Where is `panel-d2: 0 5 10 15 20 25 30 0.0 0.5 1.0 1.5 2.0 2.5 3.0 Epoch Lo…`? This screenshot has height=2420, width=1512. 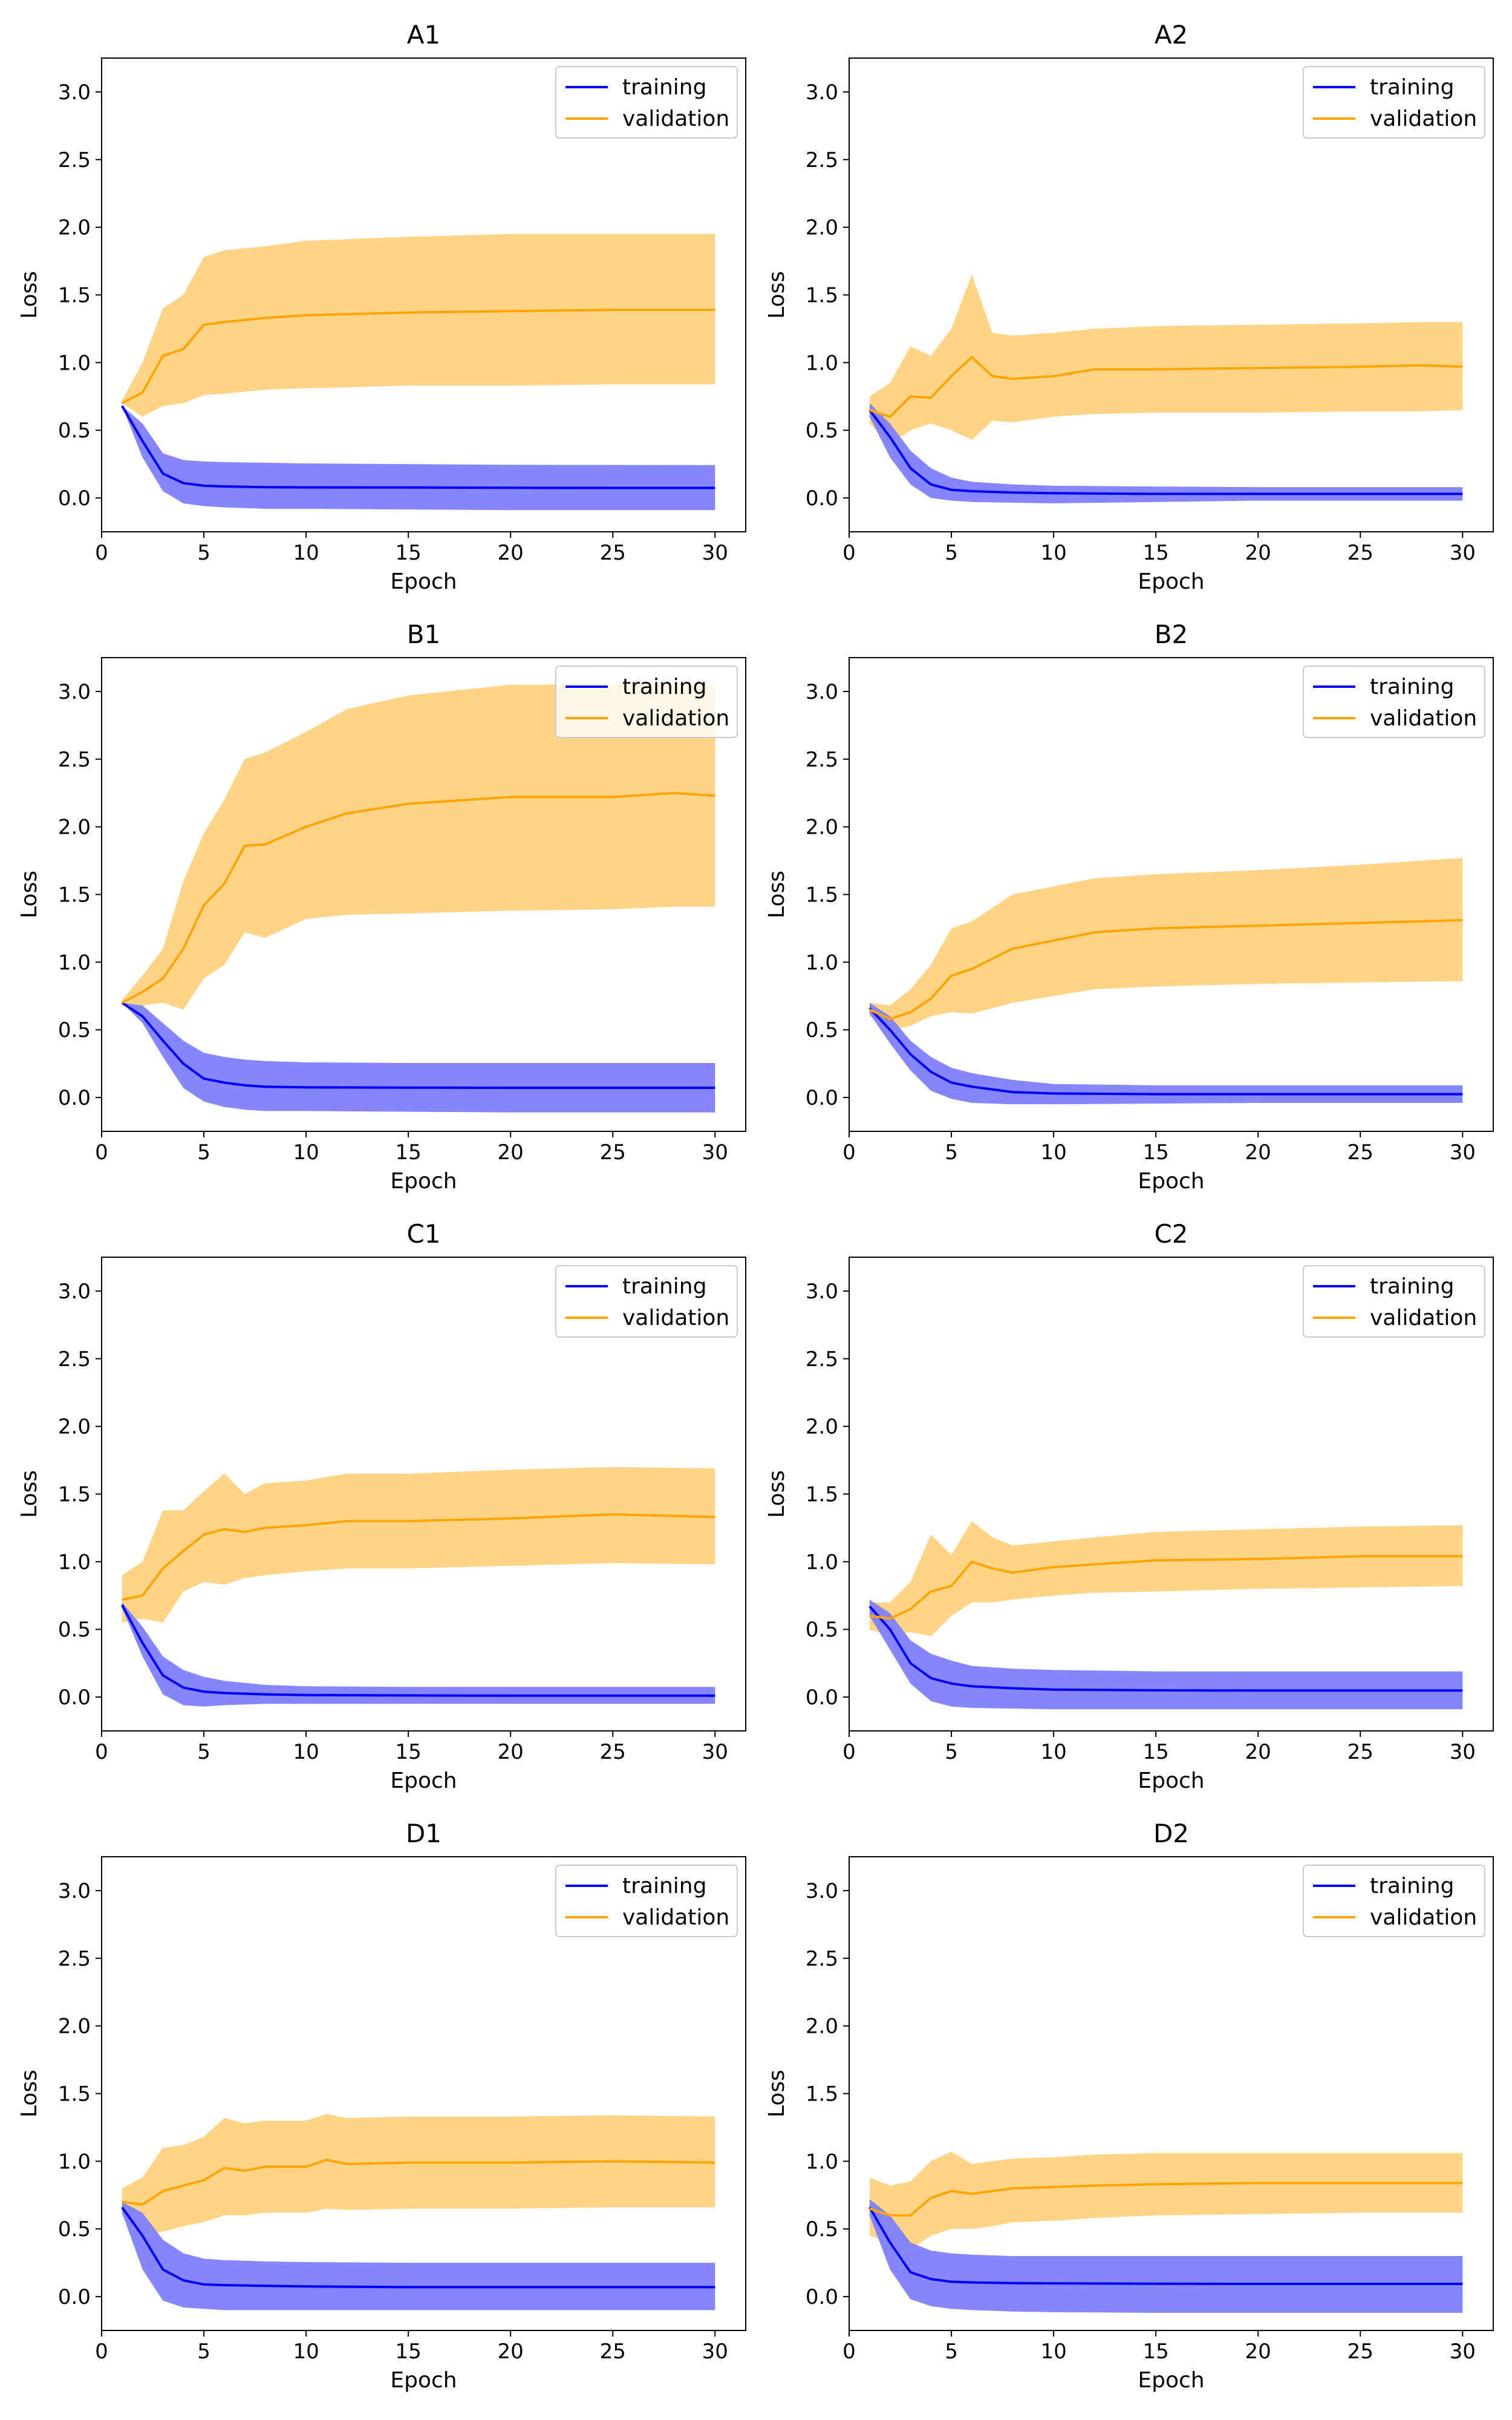
panel-d2: 0 5 10 15 20 25 30 0.0 0.5 1.0 1.5 2.0 2.5 3.0 Epoch Lo… is located at coordinates (1129, 2106).